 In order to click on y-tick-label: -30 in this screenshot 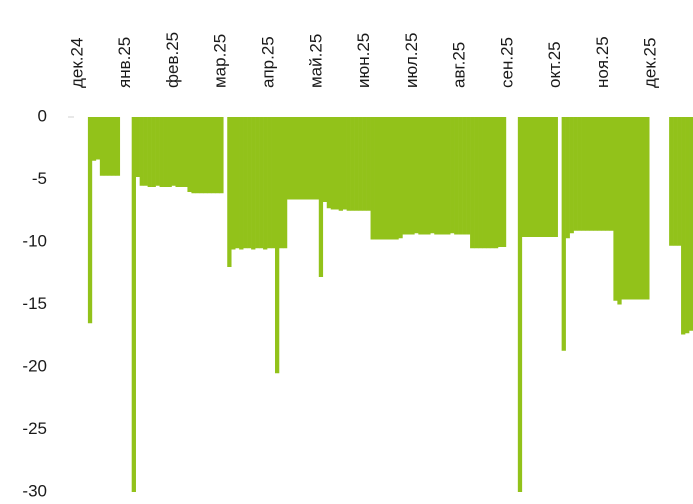, I will do `click(34, 490)`.